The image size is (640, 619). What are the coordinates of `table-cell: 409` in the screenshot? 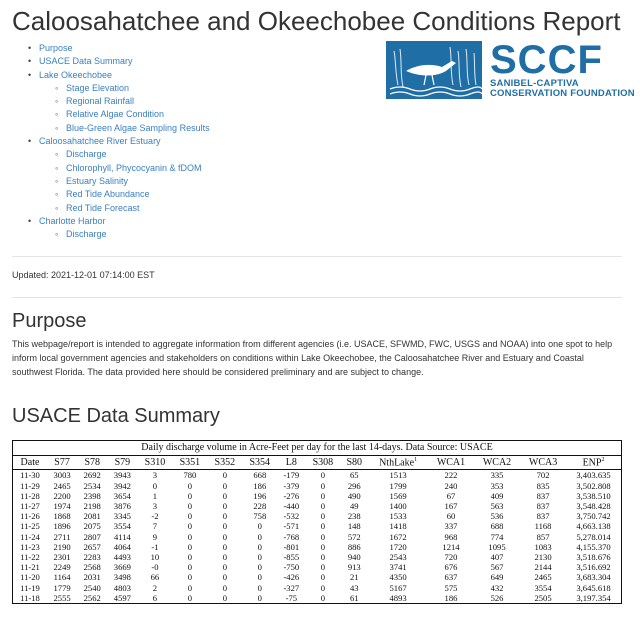 It's located at (497, 495).